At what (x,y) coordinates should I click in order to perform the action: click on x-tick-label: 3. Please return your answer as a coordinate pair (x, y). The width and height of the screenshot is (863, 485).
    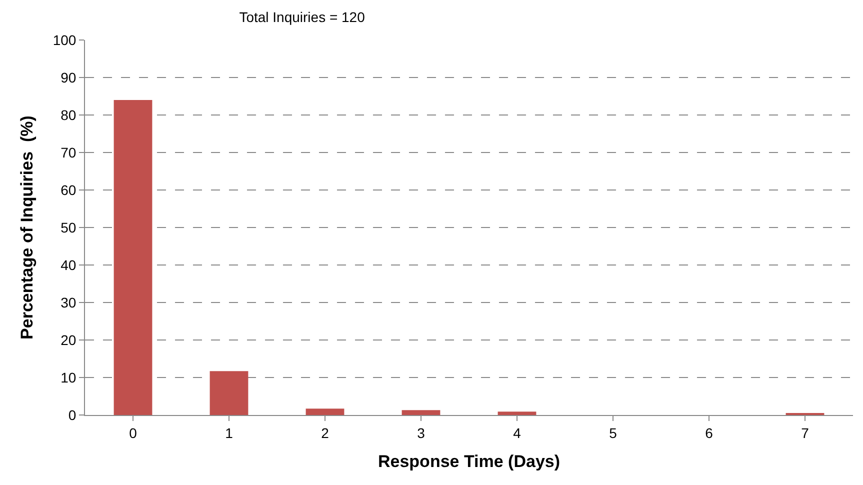
    Looking at the image, I should click on (421, 432).